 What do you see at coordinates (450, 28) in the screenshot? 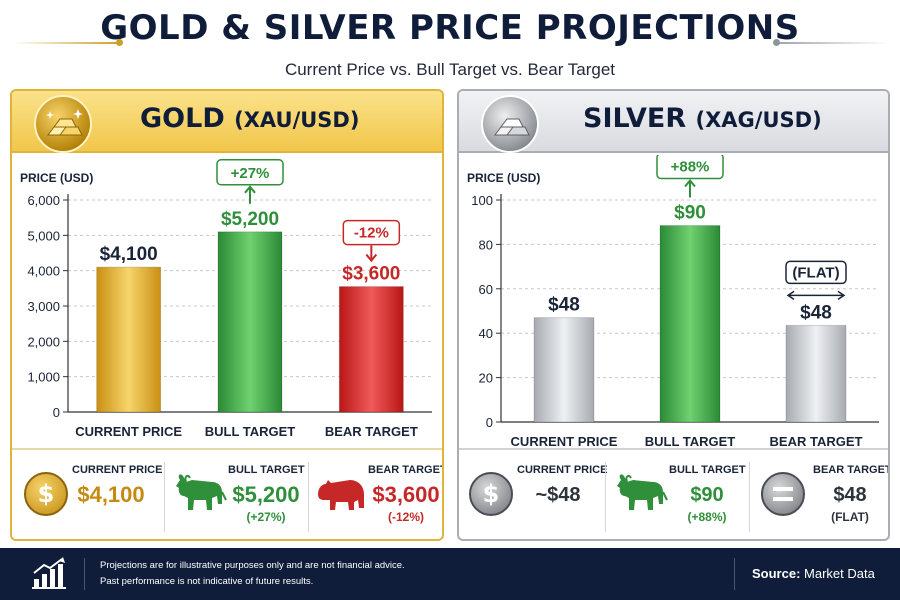
I see `page-title: GOLD & SILVER PRICE PROJECTIONS` at bounding box center [450, 28].